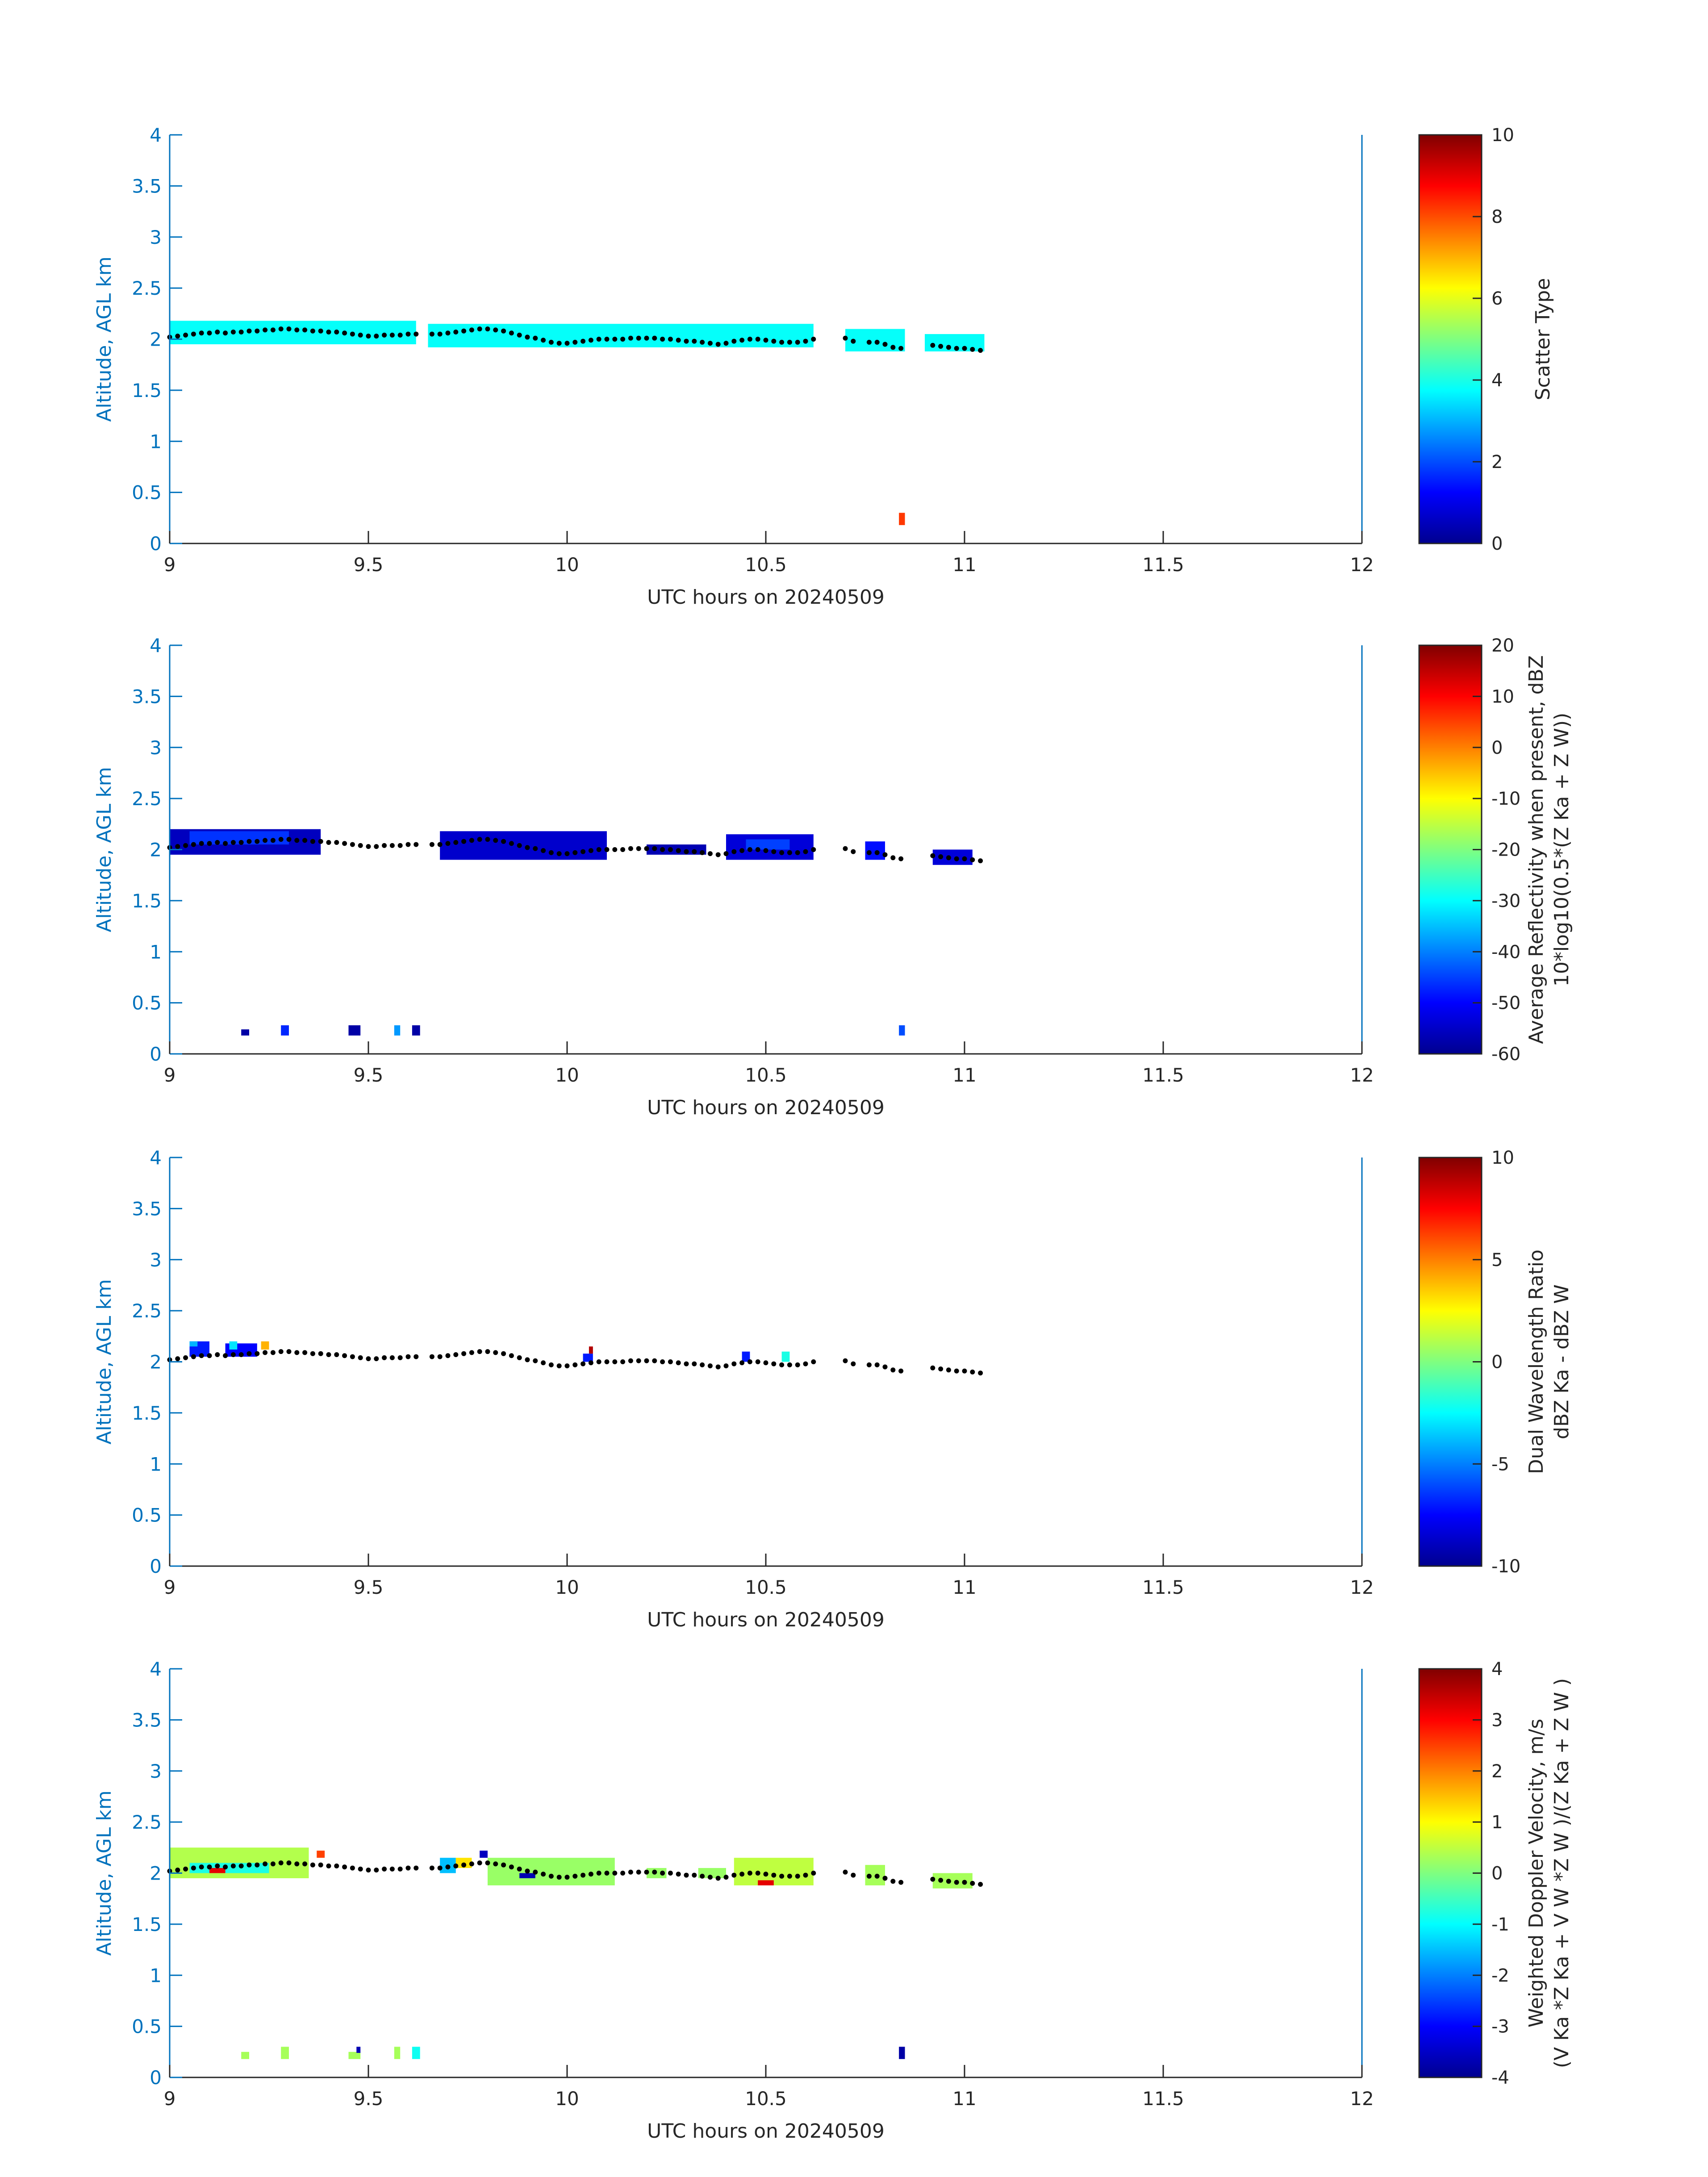 The width and height of the screenshot is (1708, 2177). I want to click on colorbar-tick-label: -40, so click(1505, 952).